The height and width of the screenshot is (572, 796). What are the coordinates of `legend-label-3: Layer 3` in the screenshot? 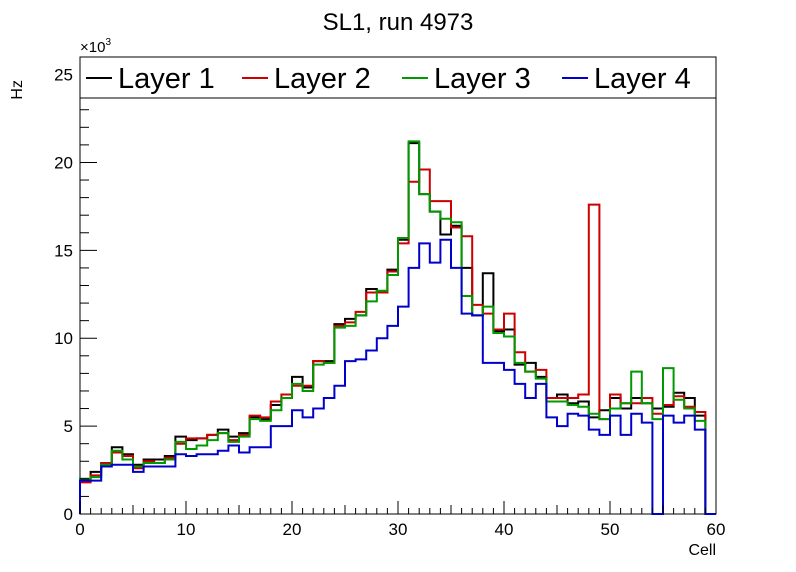 It's located at (482, 79).